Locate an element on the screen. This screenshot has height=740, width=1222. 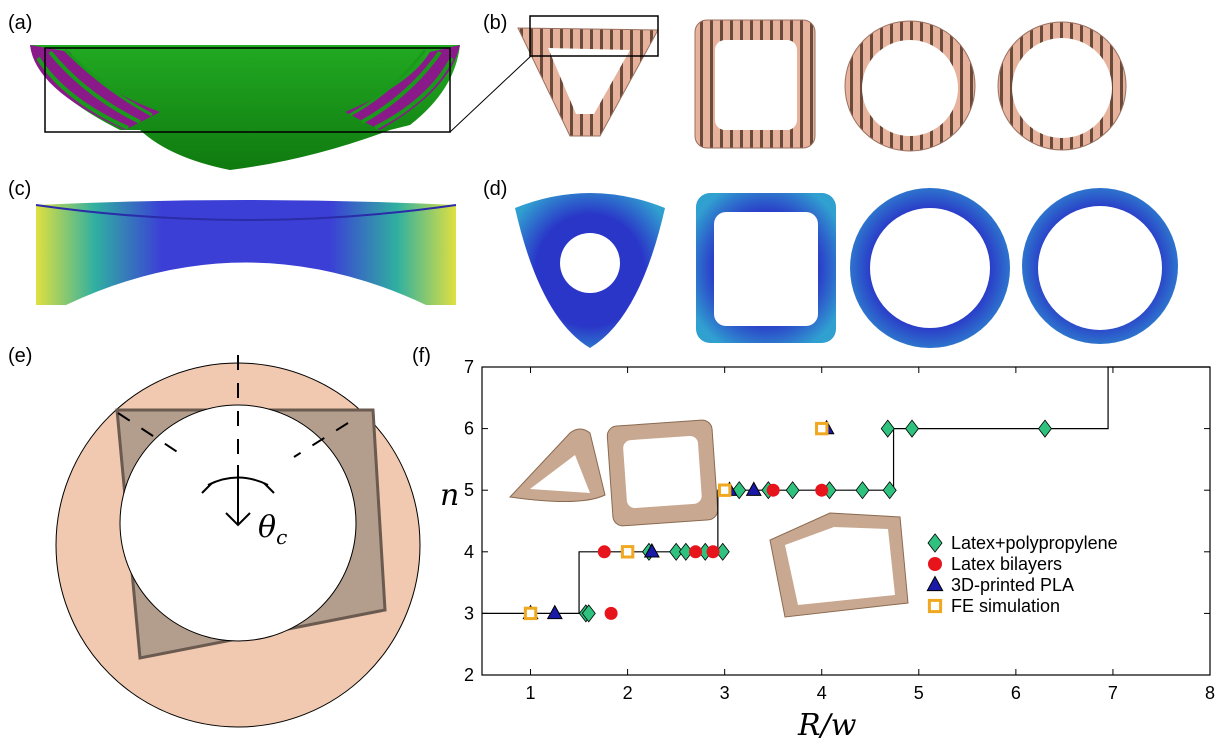
x-tick-label: 6 is located at coordinates (1016, 693).